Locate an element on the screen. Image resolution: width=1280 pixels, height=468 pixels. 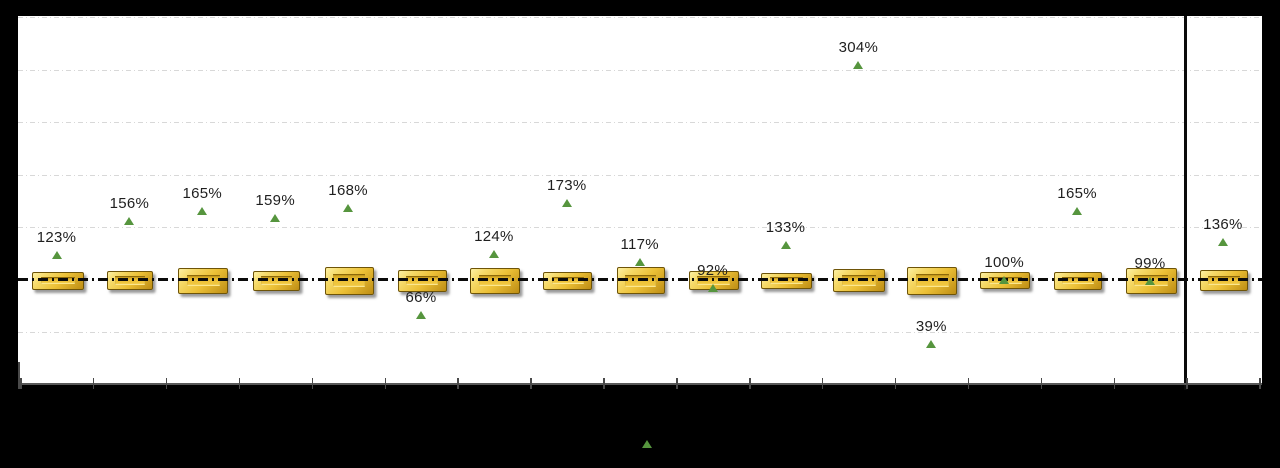
reference-line is located at coordinates (640, 279).